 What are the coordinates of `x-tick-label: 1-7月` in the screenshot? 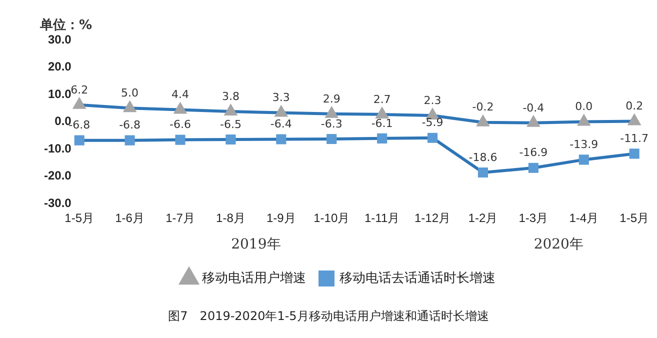 It's located at (180, 218).